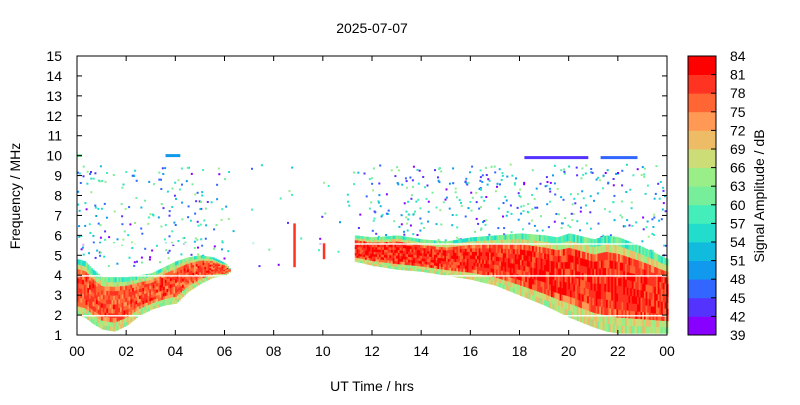  Describe the element at coordinates (702, 289) in the screenshot. I see `colorbar-swatch` at that location.